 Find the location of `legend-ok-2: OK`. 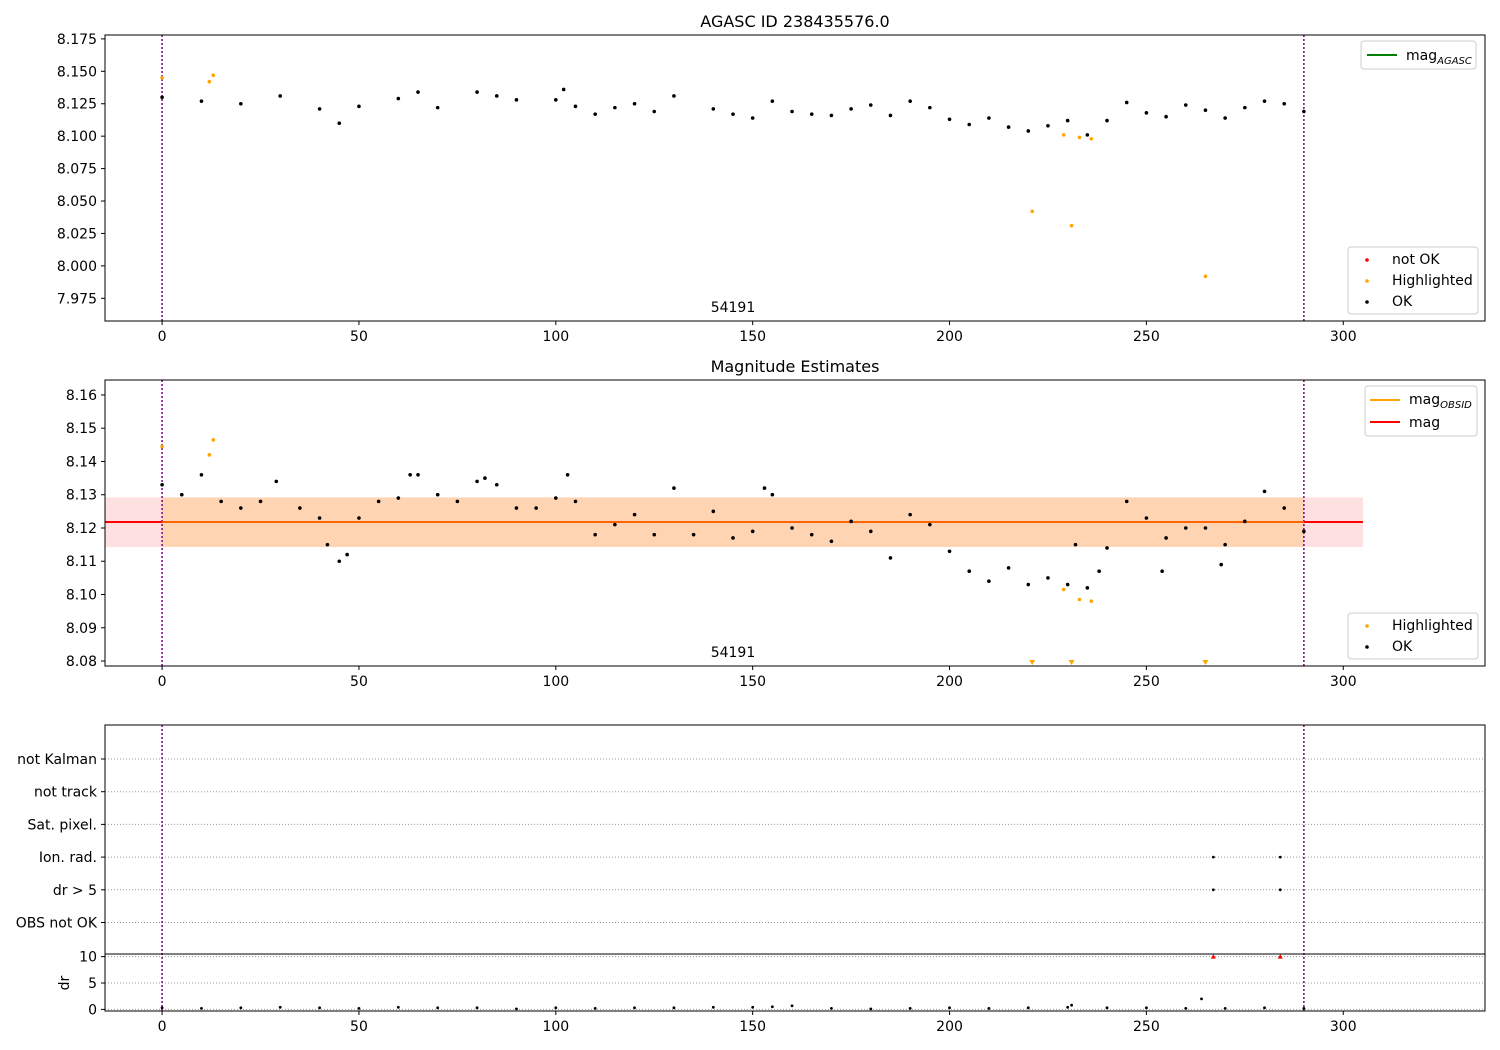

legend-ok-2: OK is located at coordinates (1402, 647).